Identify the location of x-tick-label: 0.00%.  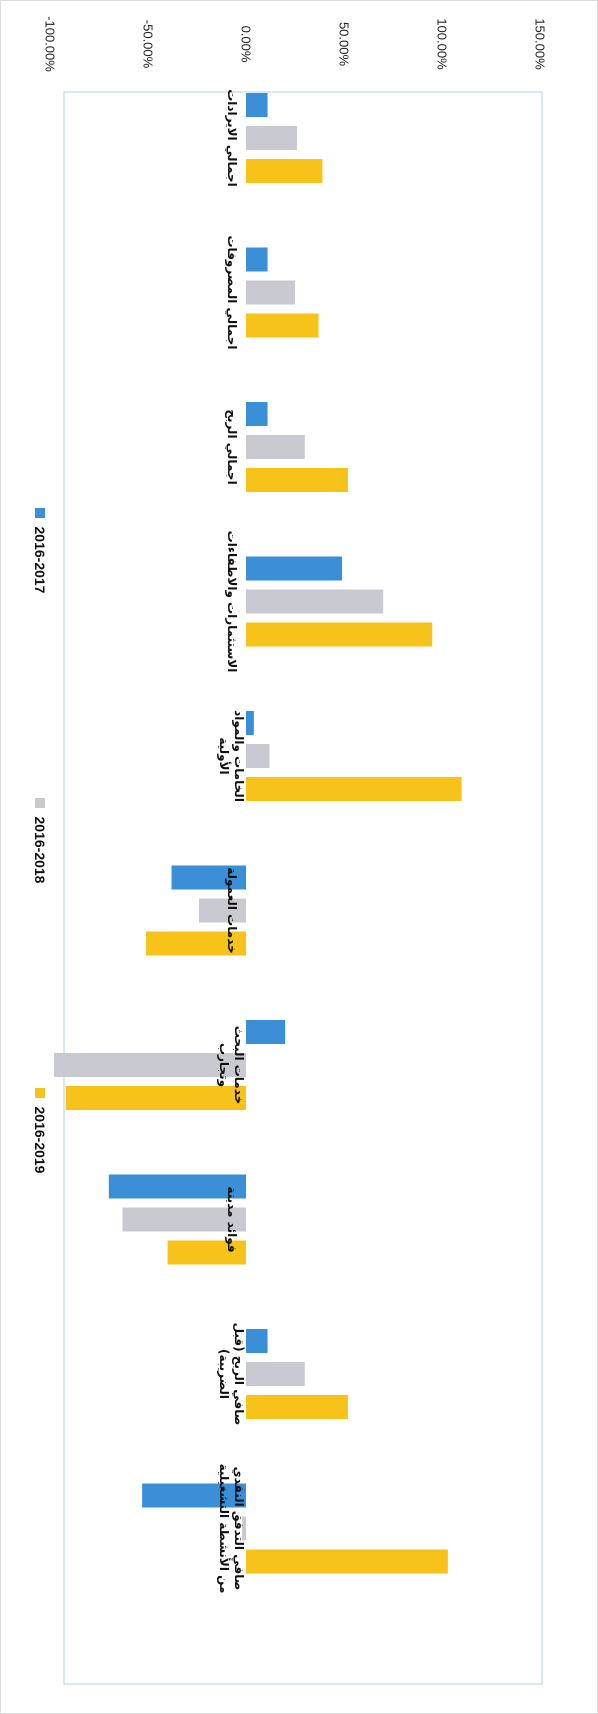
(246, 44).